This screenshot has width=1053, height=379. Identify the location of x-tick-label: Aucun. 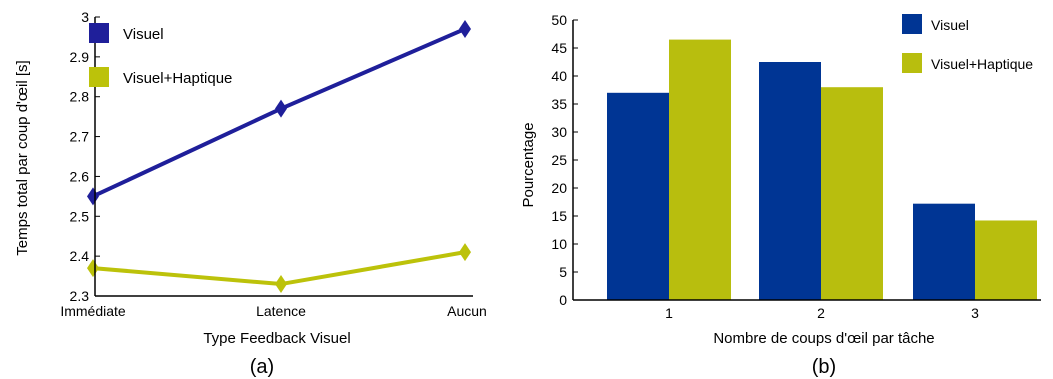
(467, 311).